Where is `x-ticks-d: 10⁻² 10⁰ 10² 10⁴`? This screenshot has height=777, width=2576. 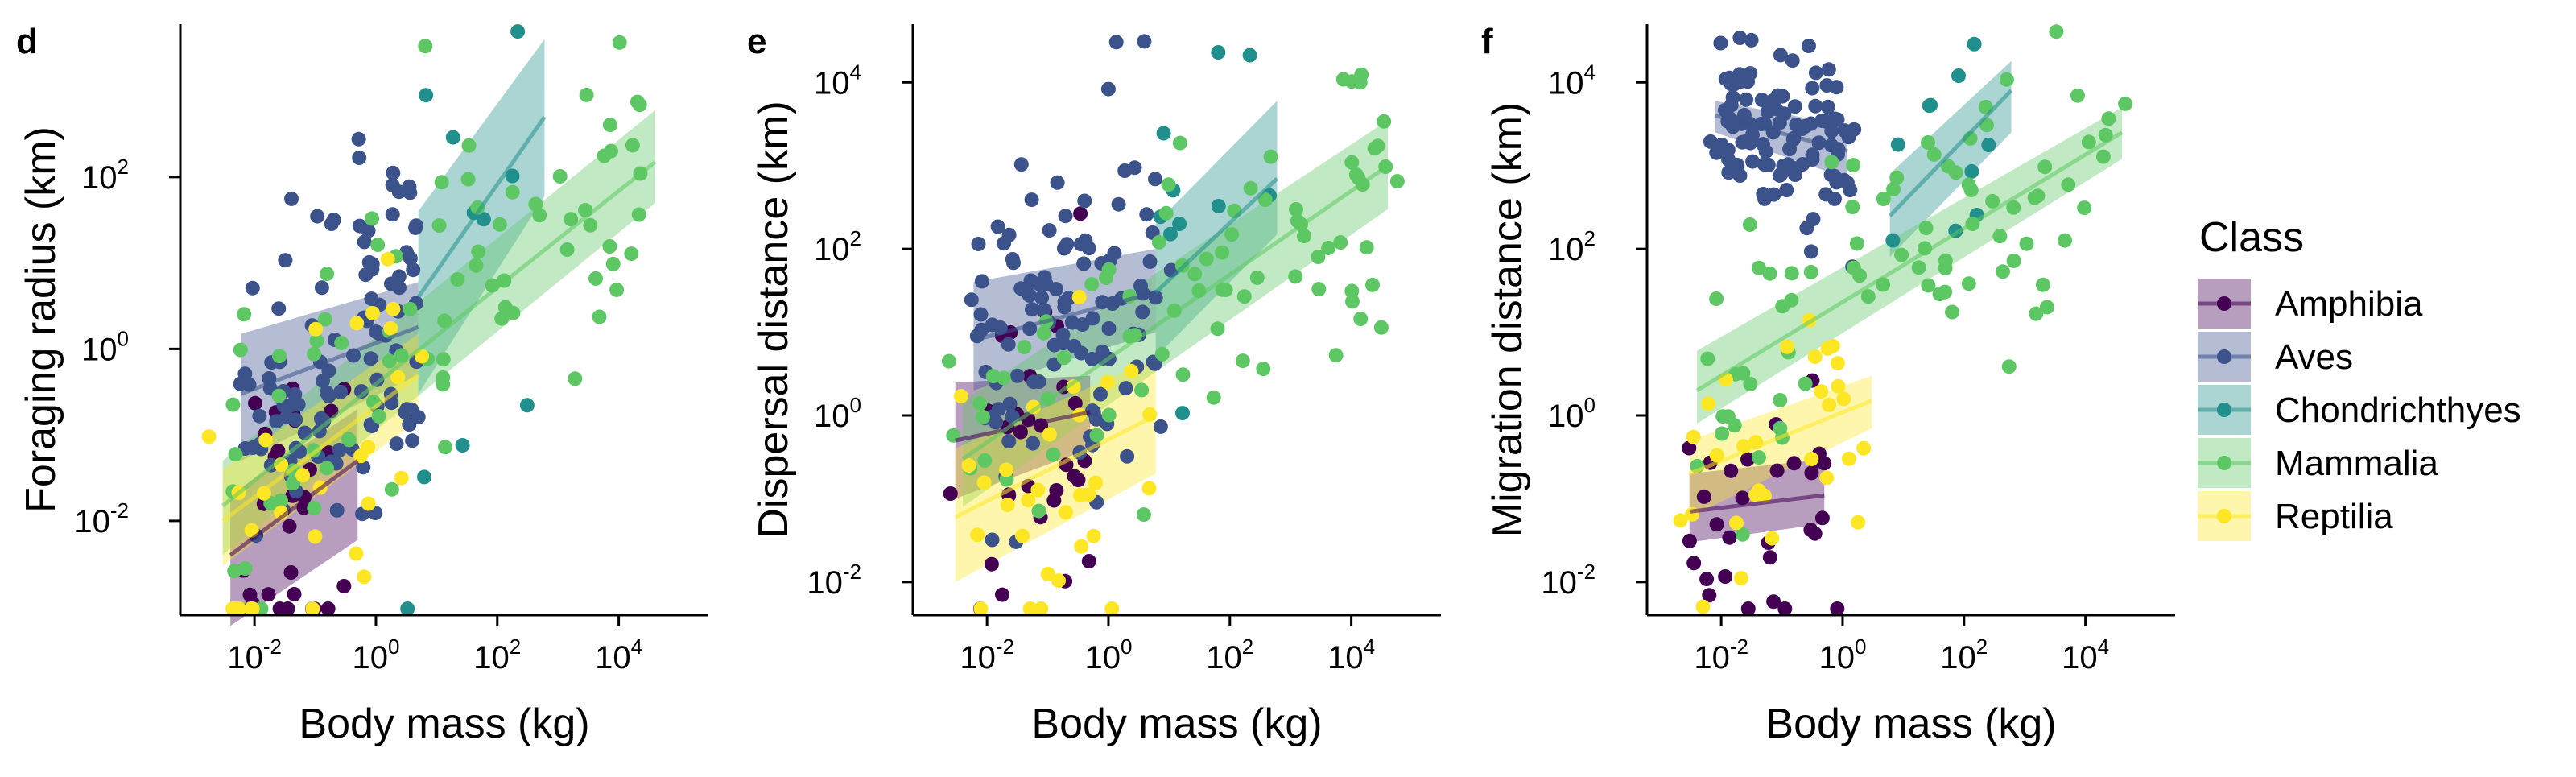 x-ticks-d: 10⁻² 10⁰ 10² 10⁴ is located at coordinates (434, 645).